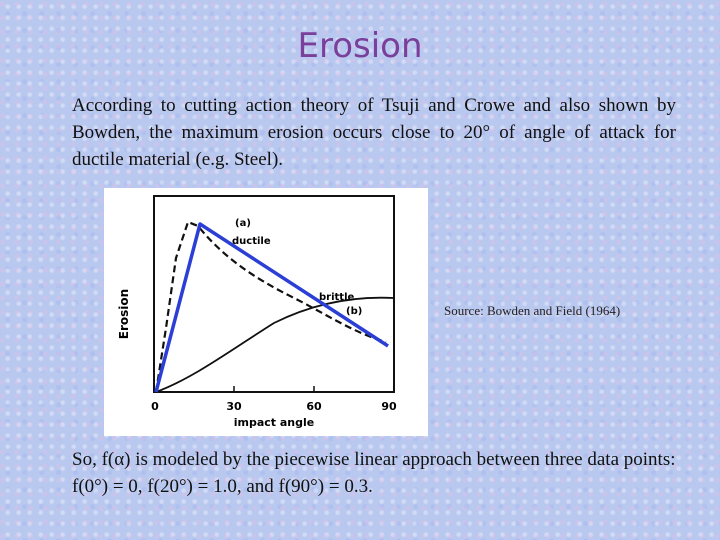 Image resolution: width=720 pixels, height=540 pixels. I want to click on plot-frame, so click(274, 294).